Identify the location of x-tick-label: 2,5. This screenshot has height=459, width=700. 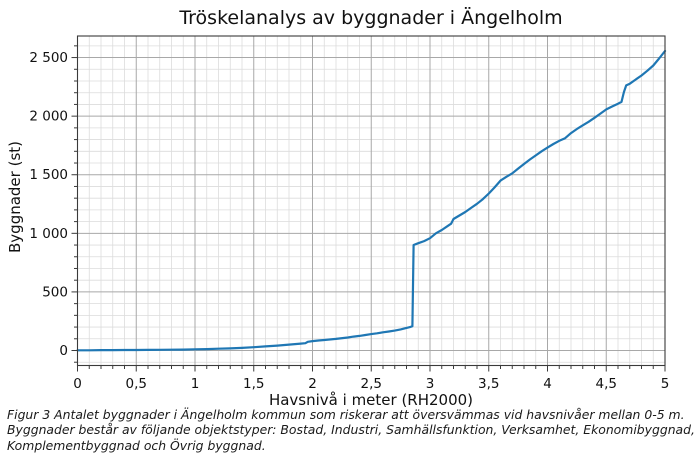
(371, 384).